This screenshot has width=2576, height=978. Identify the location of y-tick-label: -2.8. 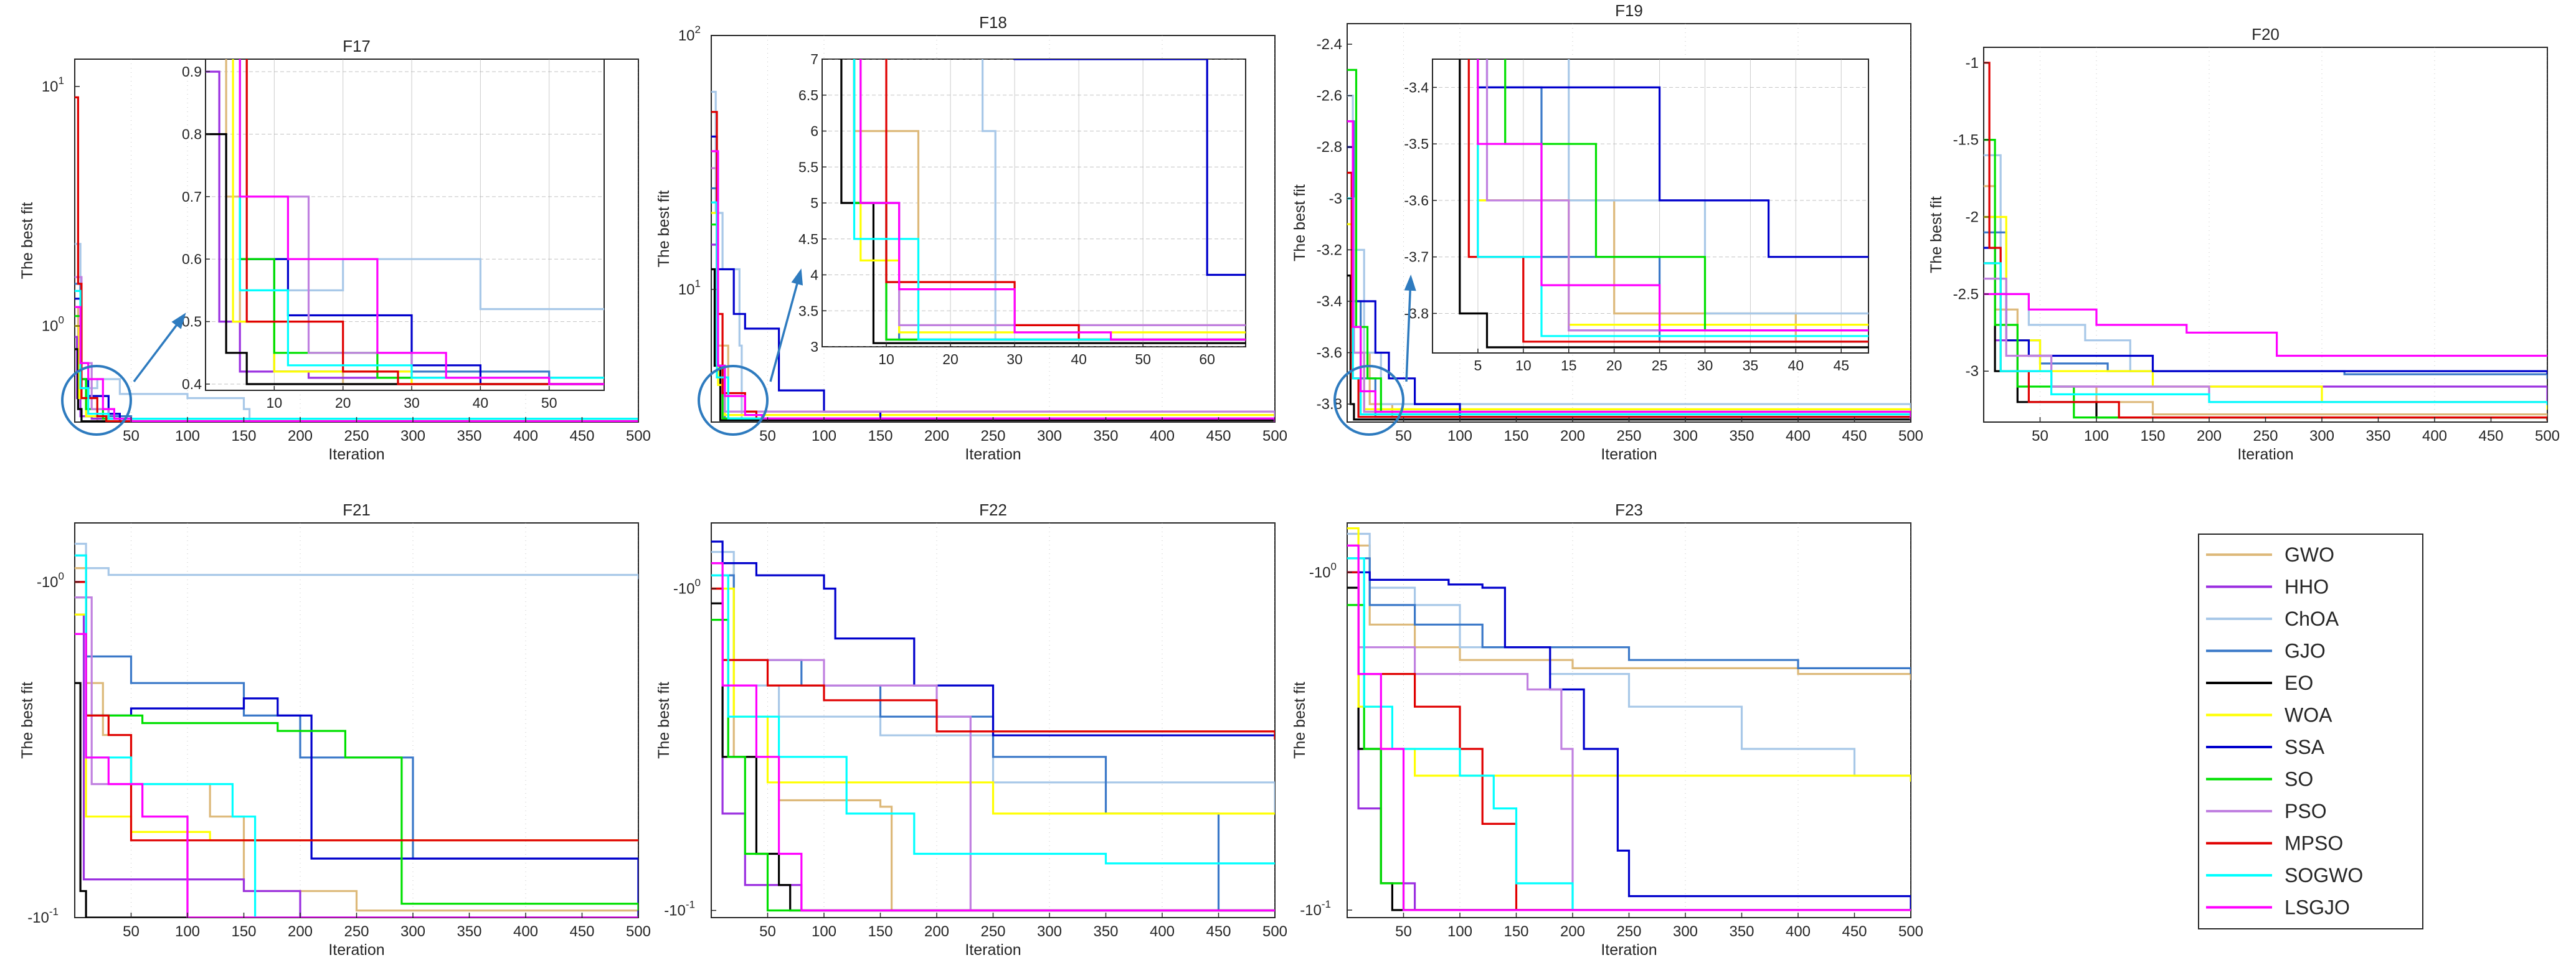
(1329, 147).